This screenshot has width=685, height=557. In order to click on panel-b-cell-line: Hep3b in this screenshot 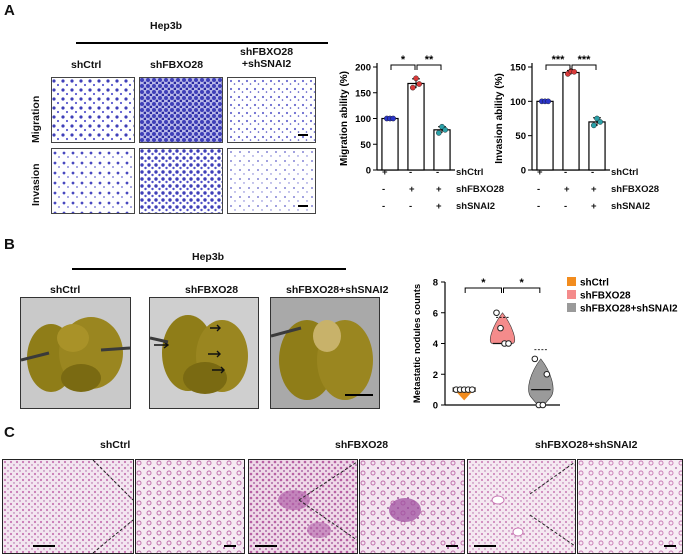, I will do `click(208, 257)`.